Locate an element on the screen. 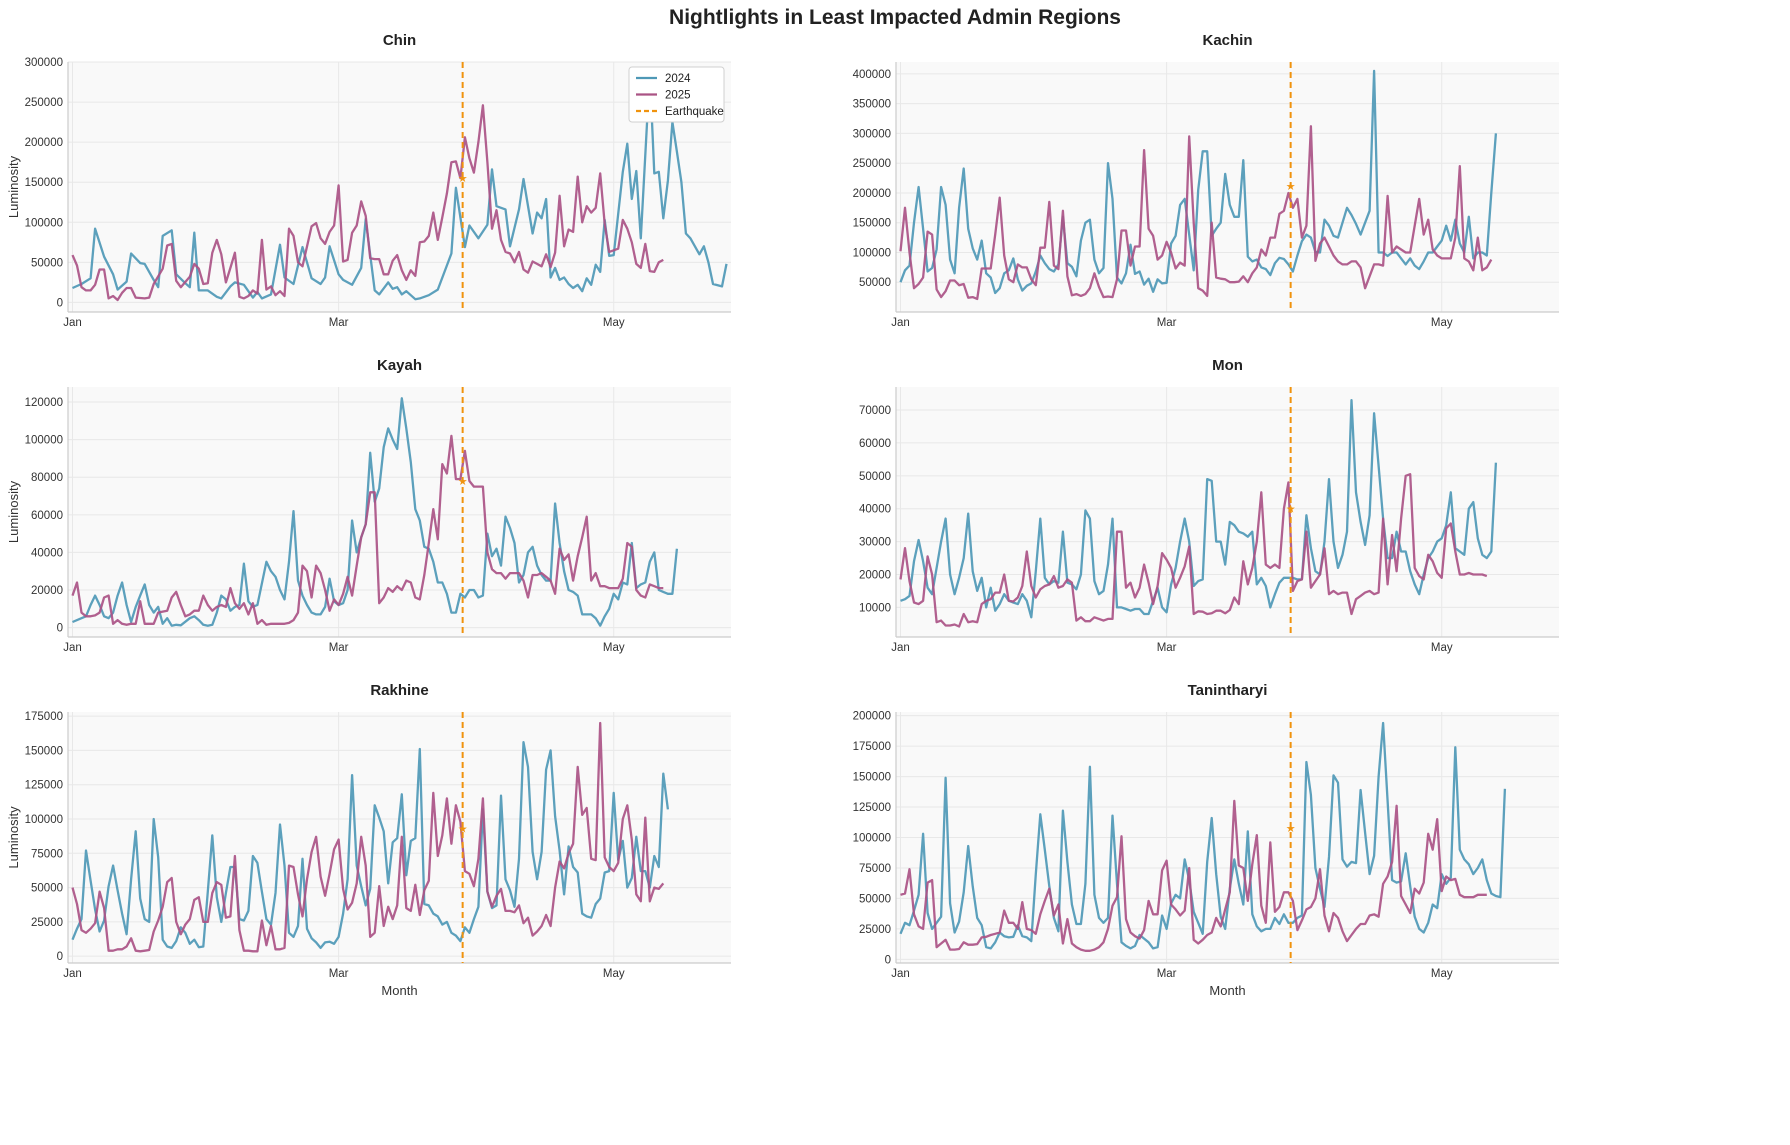  y-tick-label: 80000 is located at coordinates (47, 478).